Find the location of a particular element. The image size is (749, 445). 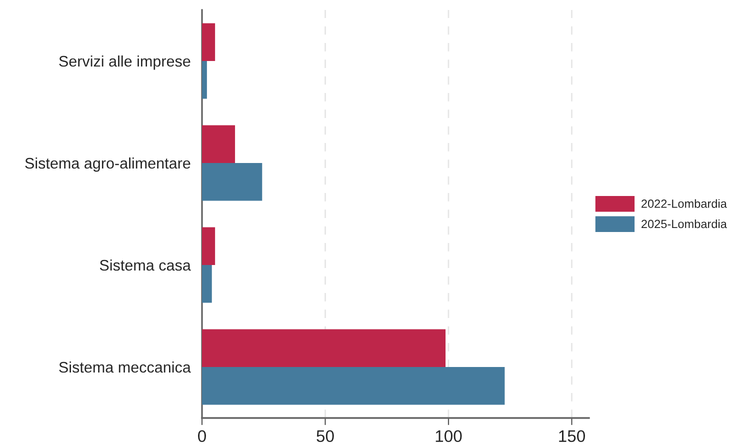

y-tick-label: Sistema meccanica is located at coordinates (125, 367).